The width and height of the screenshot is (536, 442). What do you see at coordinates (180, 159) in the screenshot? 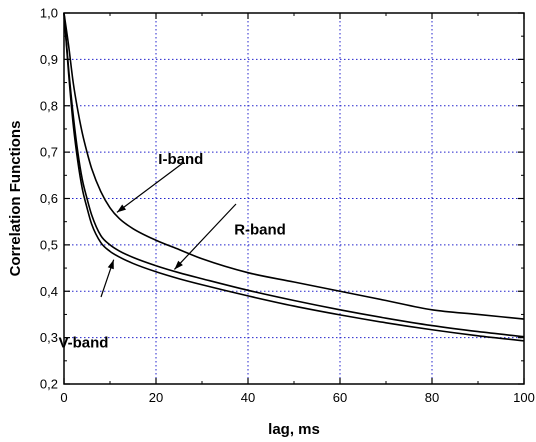
I see `annotation-label-i-band: I-band` at bounding box center [180, 159].